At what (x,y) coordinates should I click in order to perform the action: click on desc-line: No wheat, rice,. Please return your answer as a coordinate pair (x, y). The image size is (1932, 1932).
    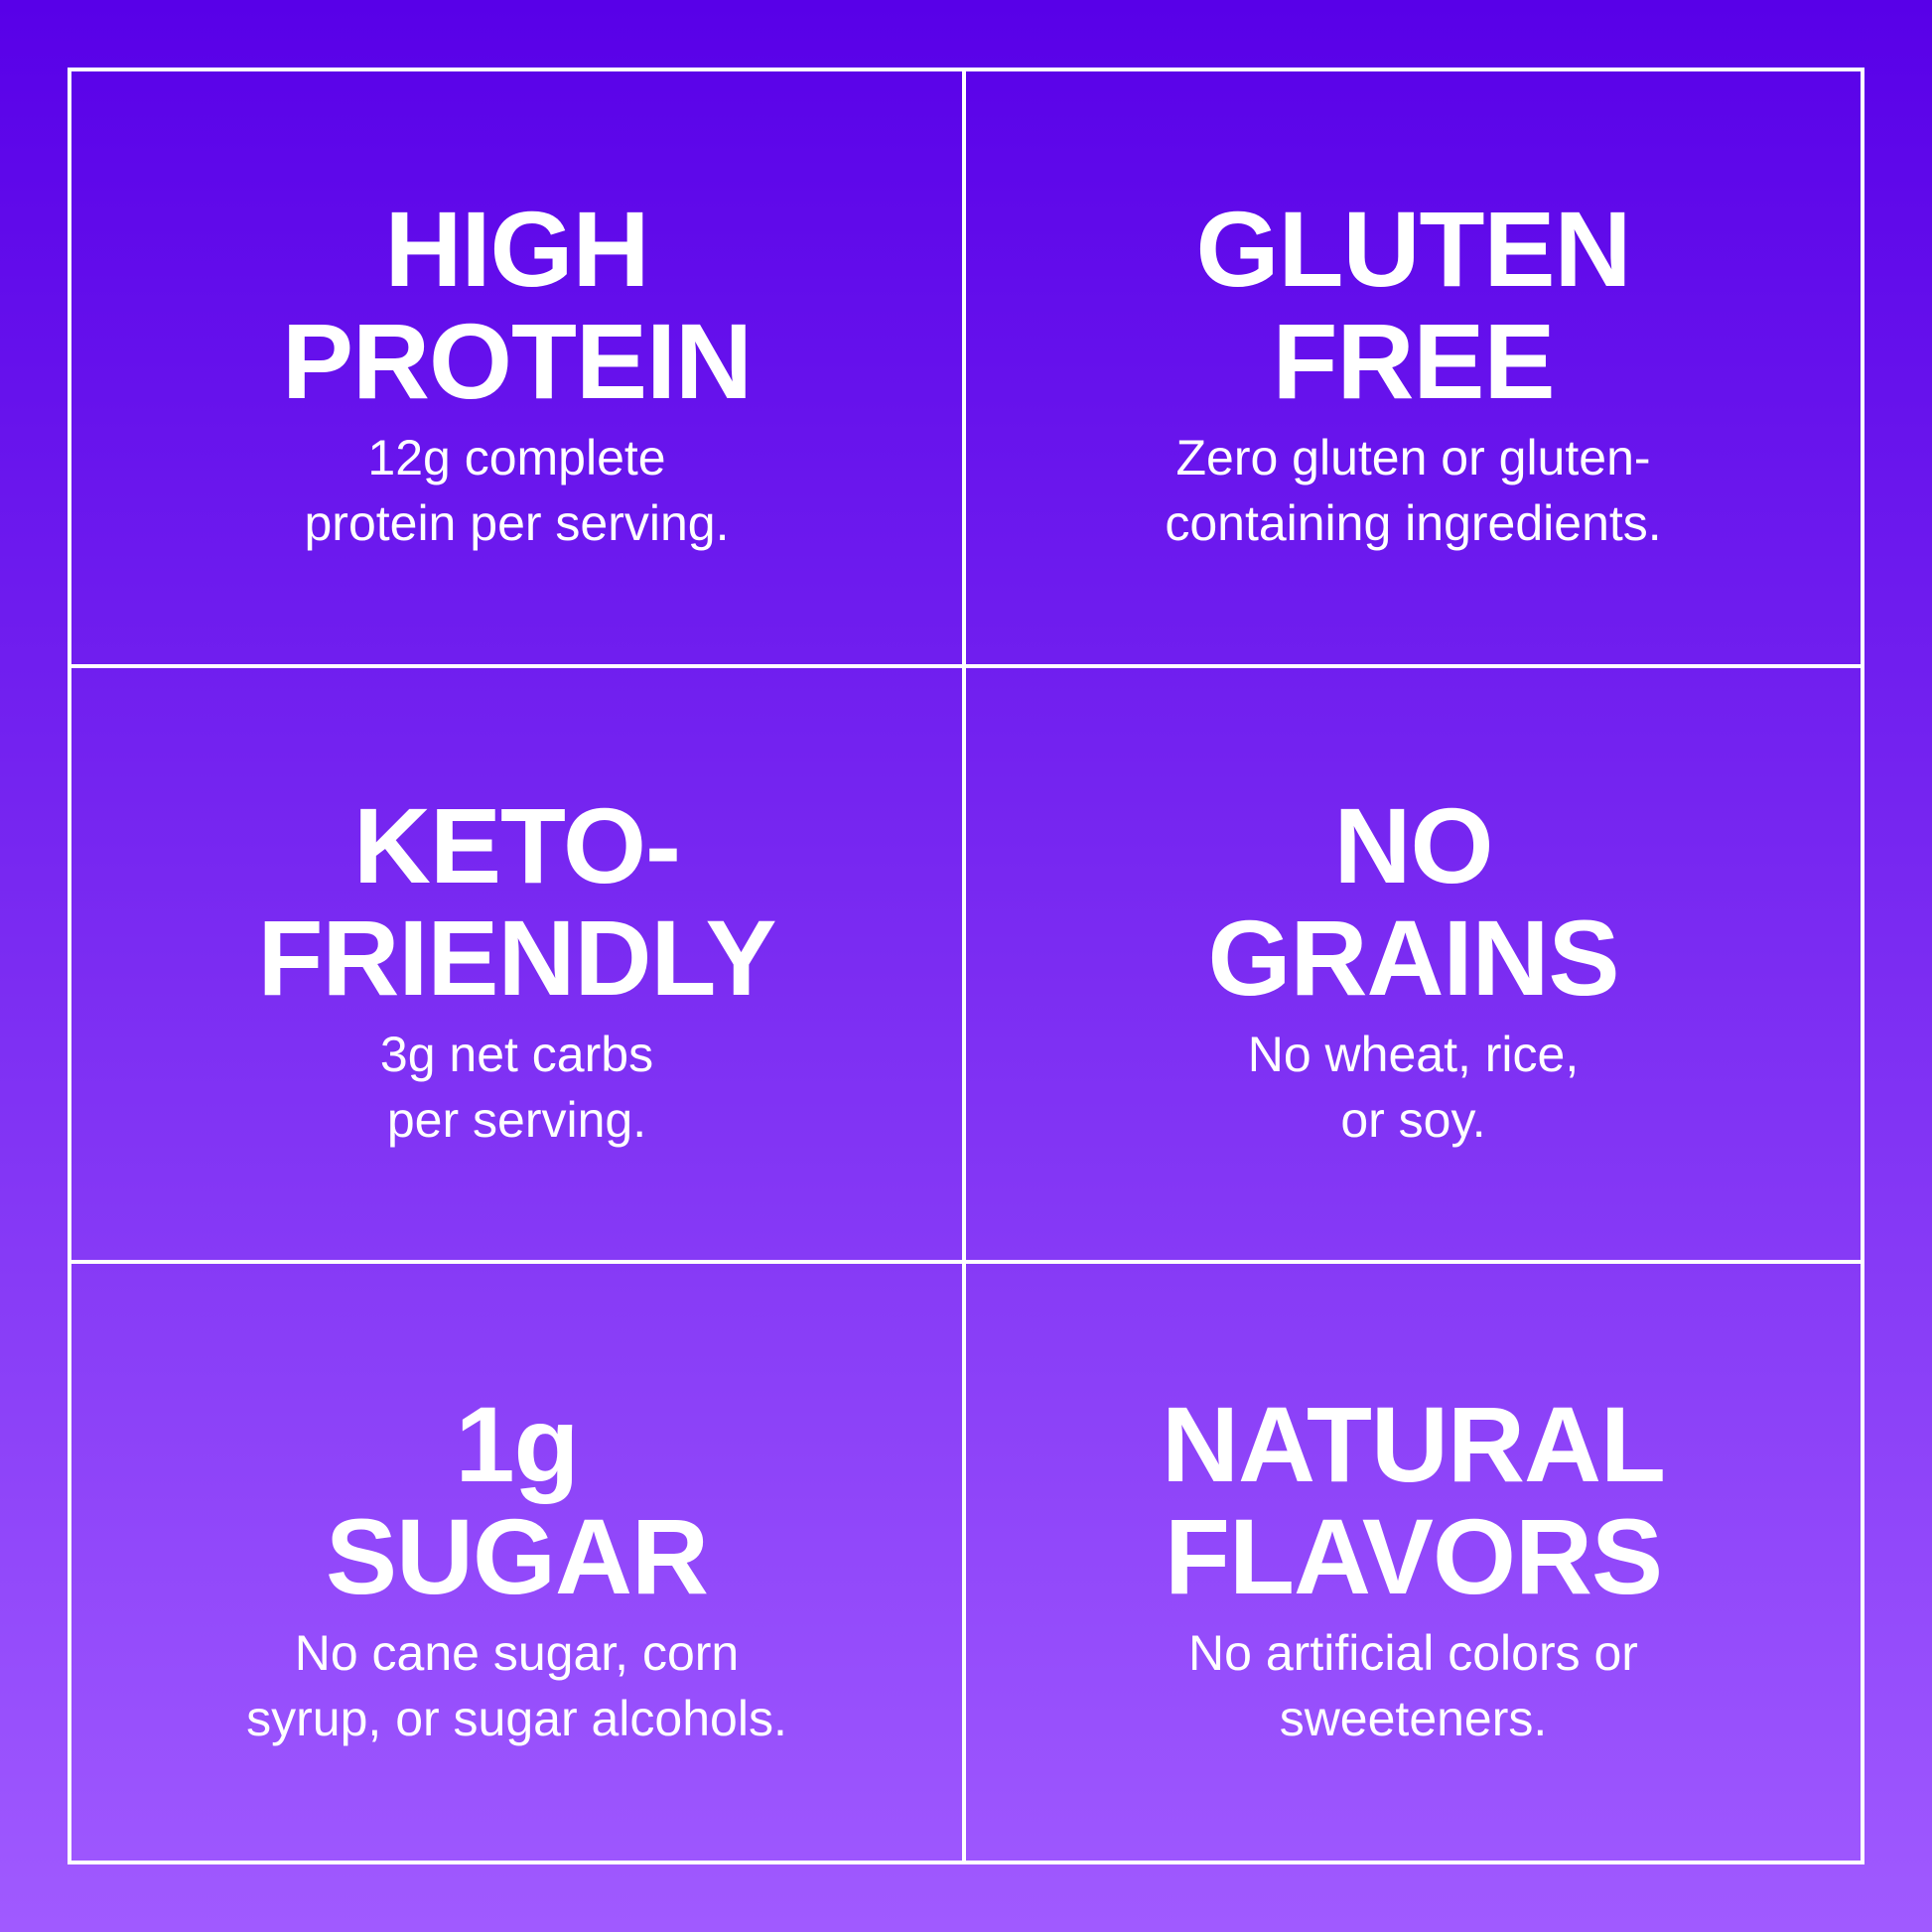
    Looking at the image, I should click on (1414, 1054).